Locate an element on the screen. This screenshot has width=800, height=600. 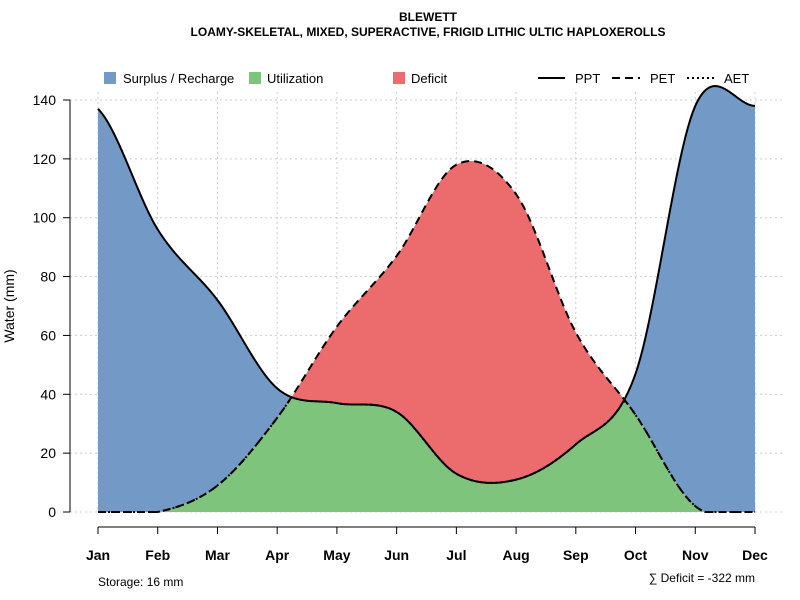
legend-label-pet: PET is located at coordinates (662, 78).